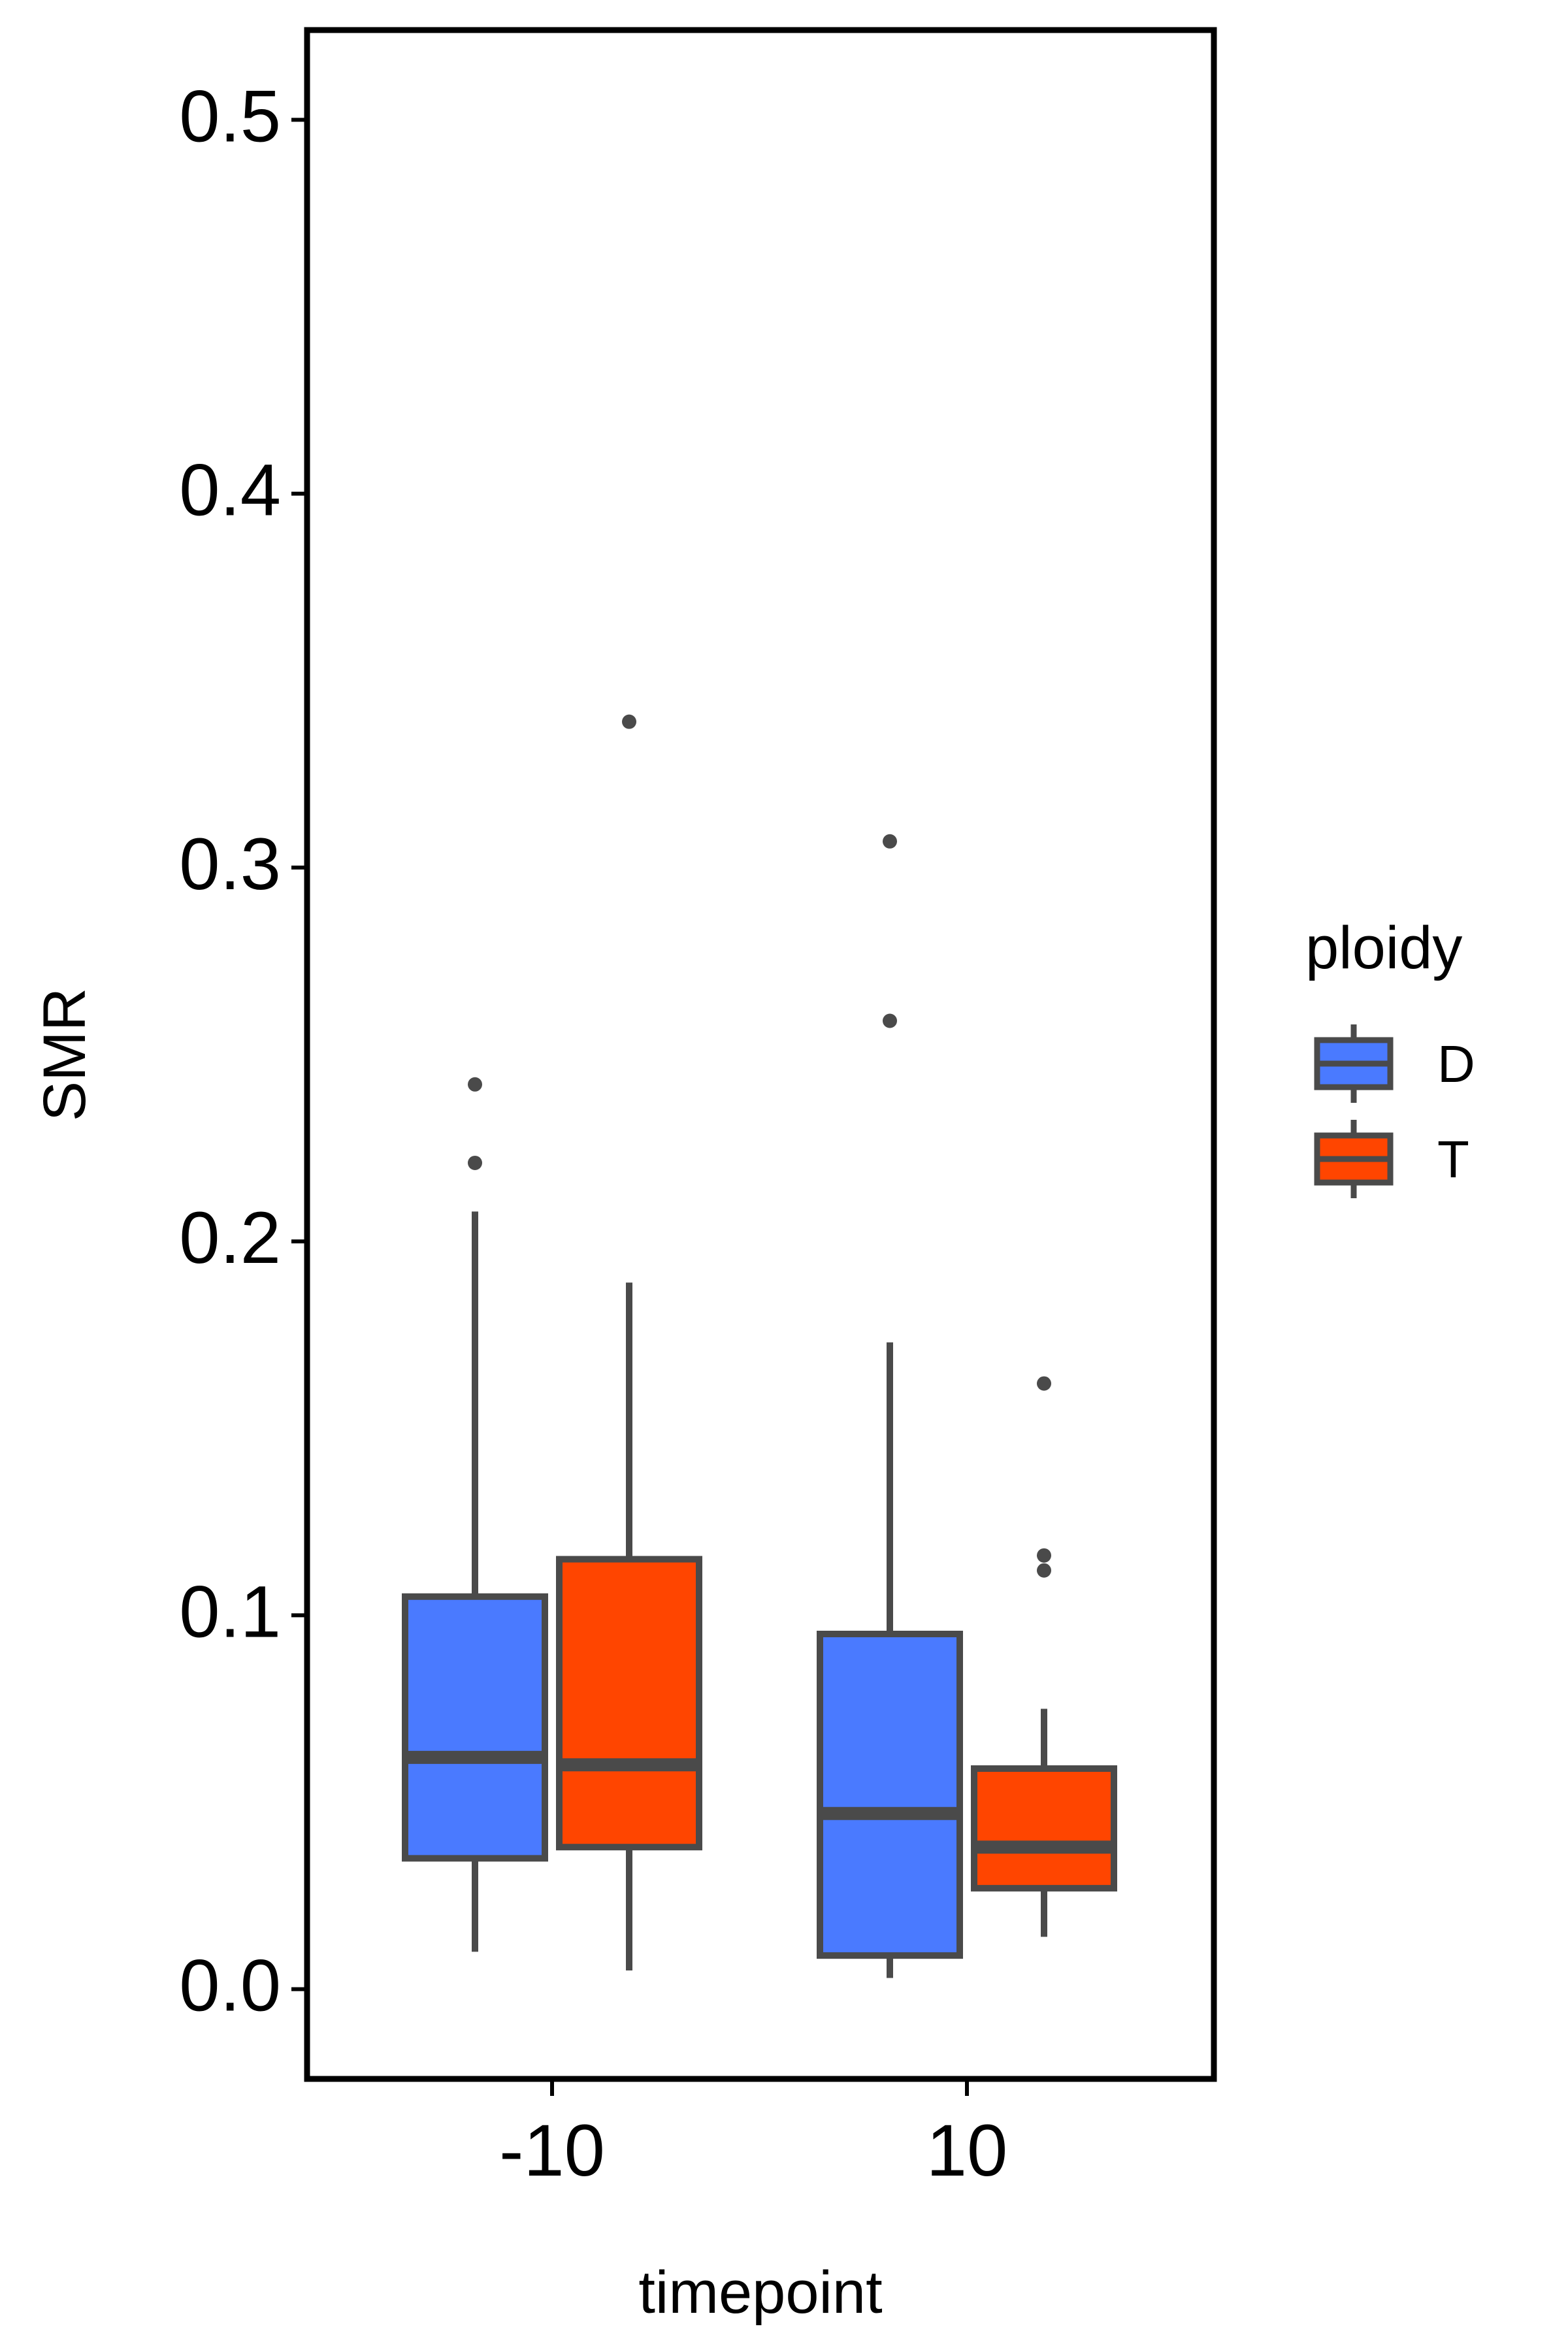  I want to click on y-tick-label: 0.3, so click(230, 864).